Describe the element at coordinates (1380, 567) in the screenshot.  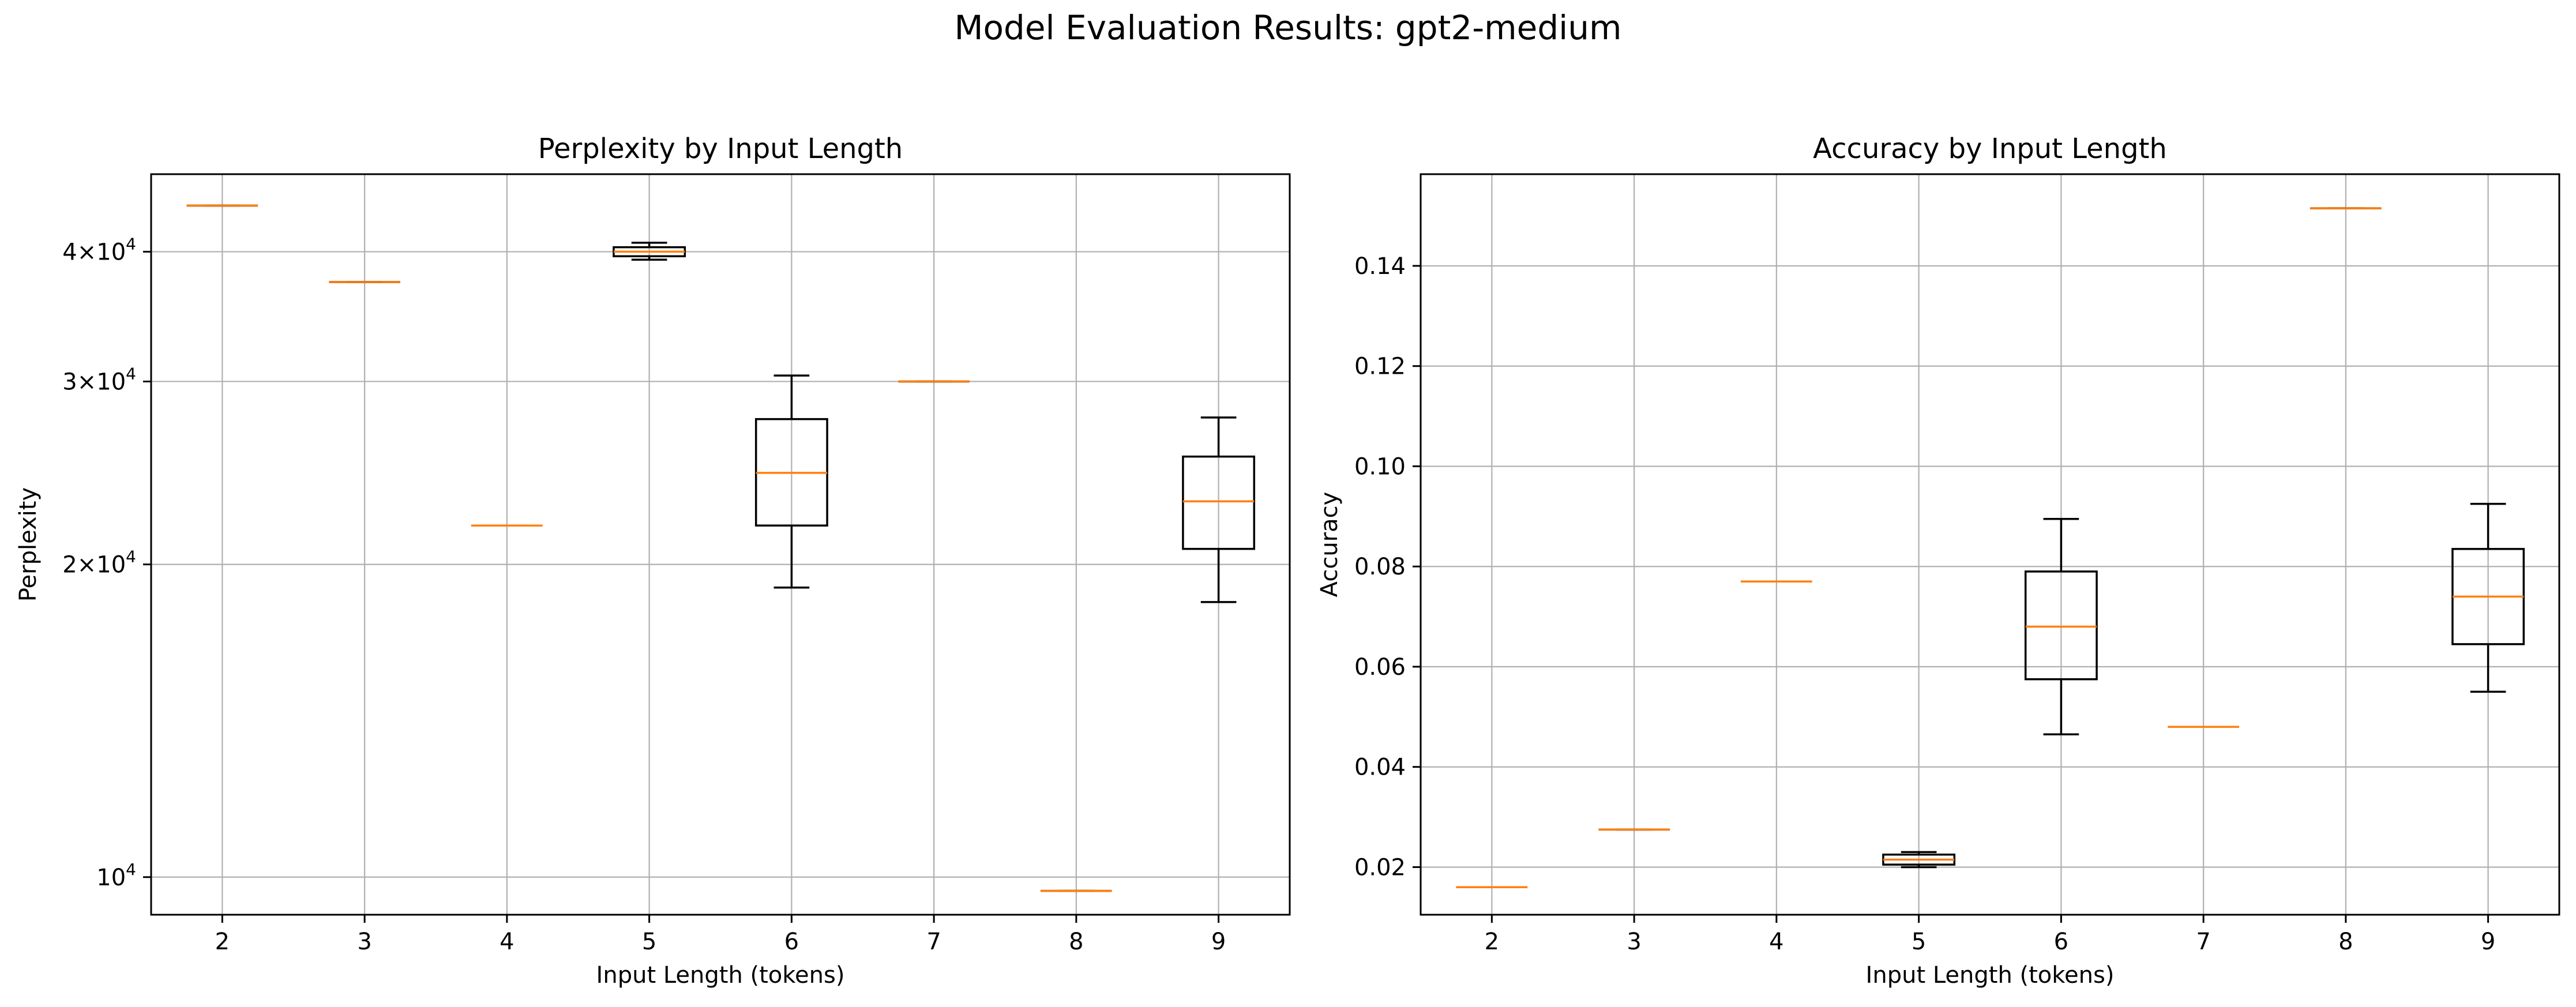
I see `y-tick-label: 0.08` at that location.